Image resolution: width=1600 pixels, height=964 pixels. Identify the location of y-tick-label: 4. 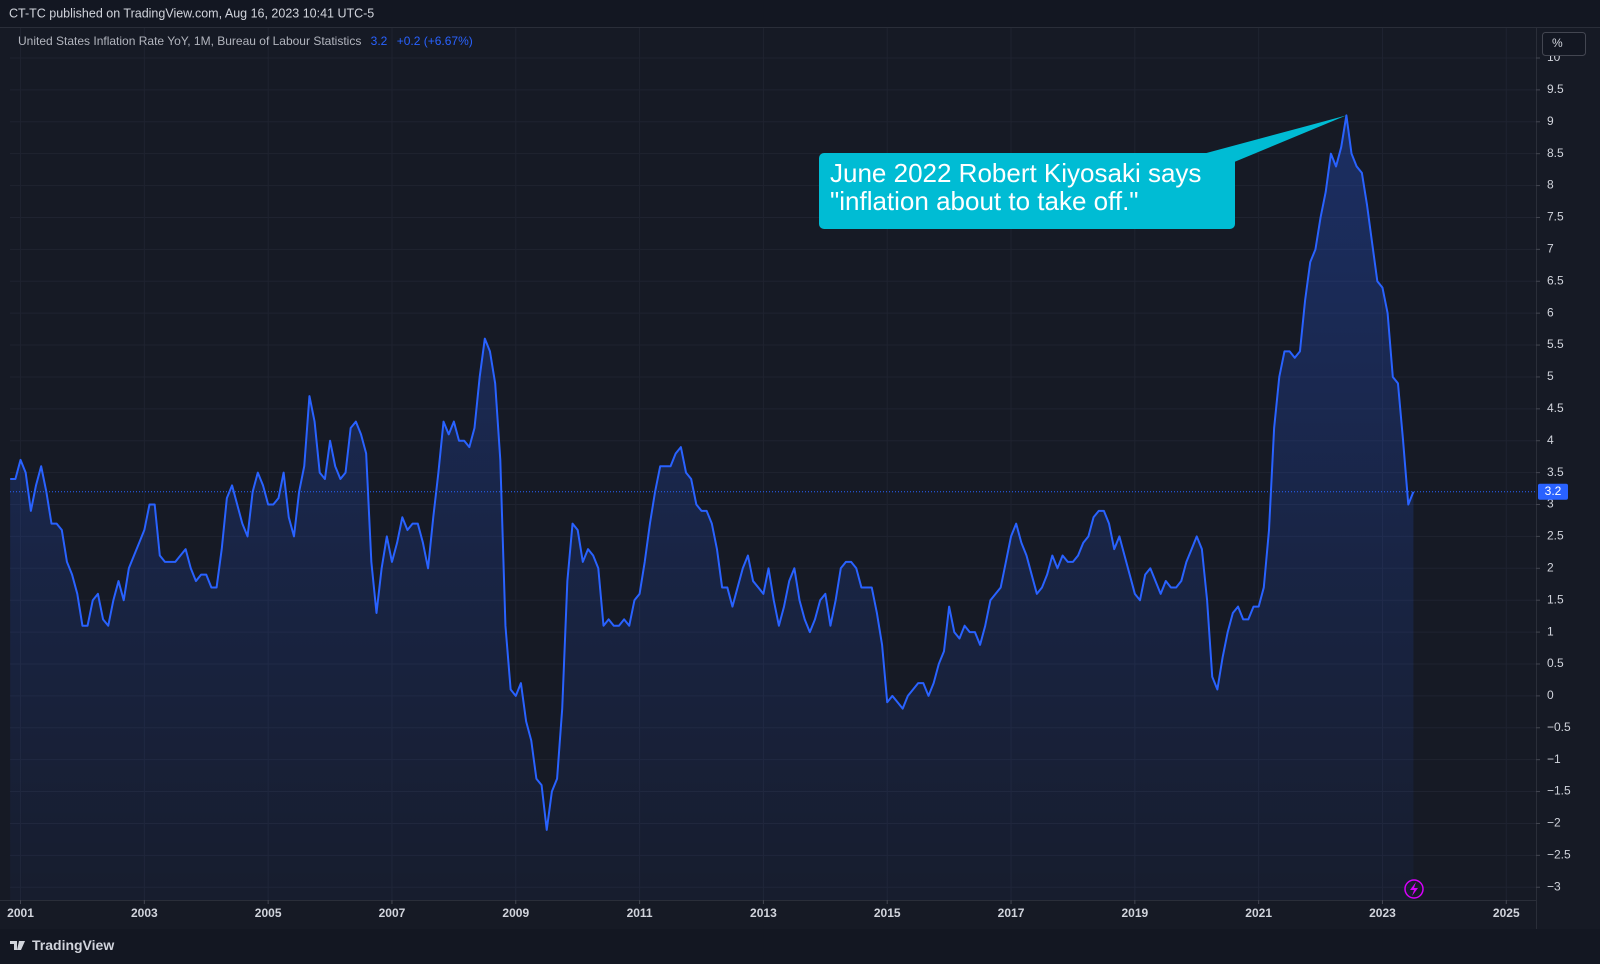
(1550, 440).